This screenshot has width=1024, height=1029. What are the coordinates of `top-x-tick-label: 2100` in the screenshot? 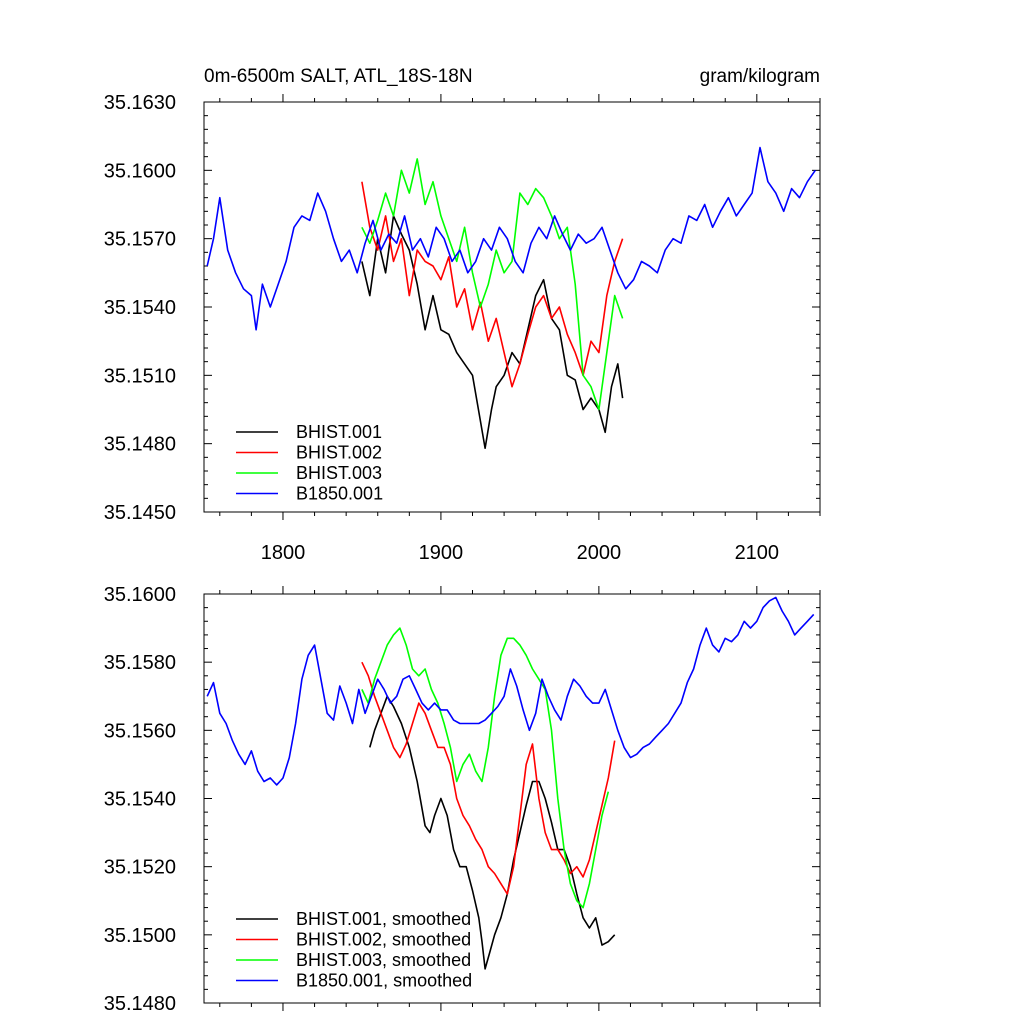 It's located at (757, 553).